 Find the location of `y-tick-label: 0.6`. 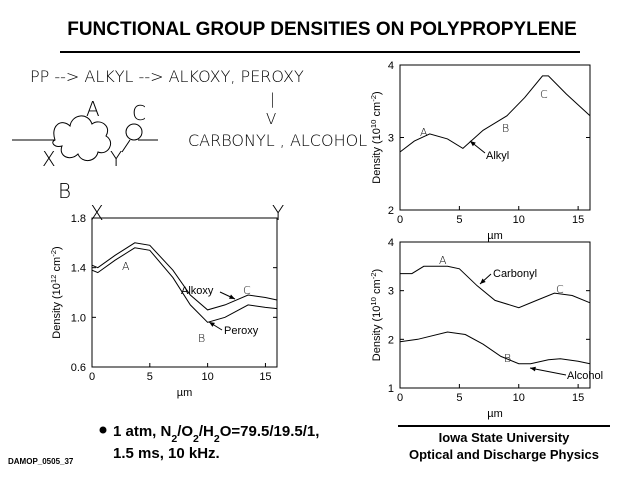

y-tick-label: 0.6 is located at coordinates (78, 368).